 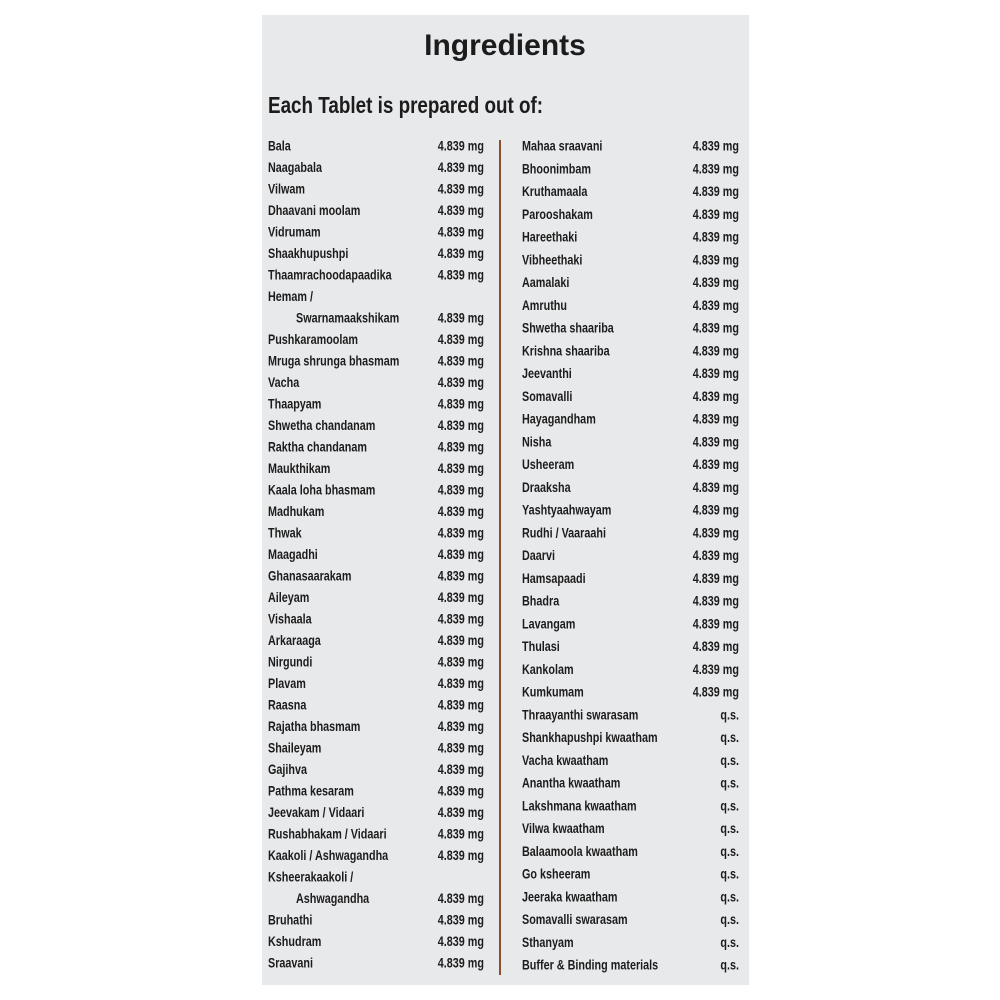 What do you see at coordinates (283, 382) in the screenshot?
I see `ingredient-name: Vacha` at bounding box center [283, 382].